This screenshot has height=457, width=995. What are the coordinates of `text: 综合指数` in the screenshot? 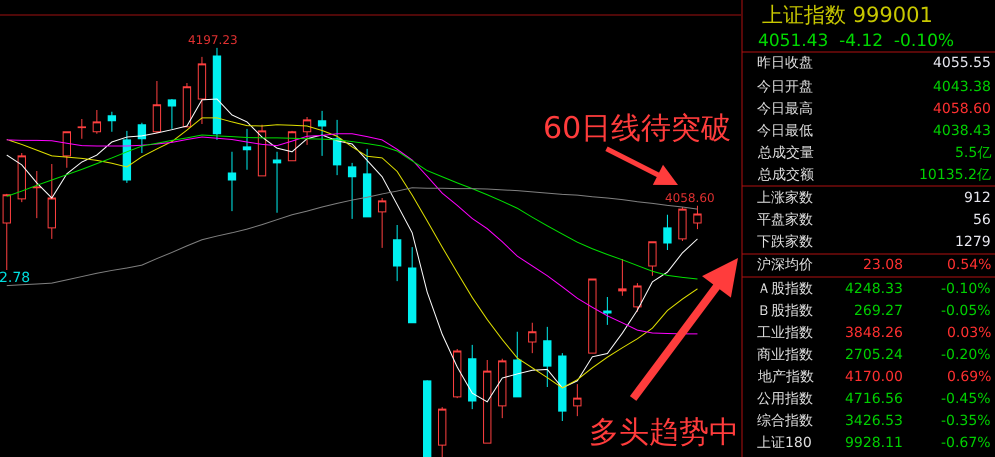 It's located at (785, 421).